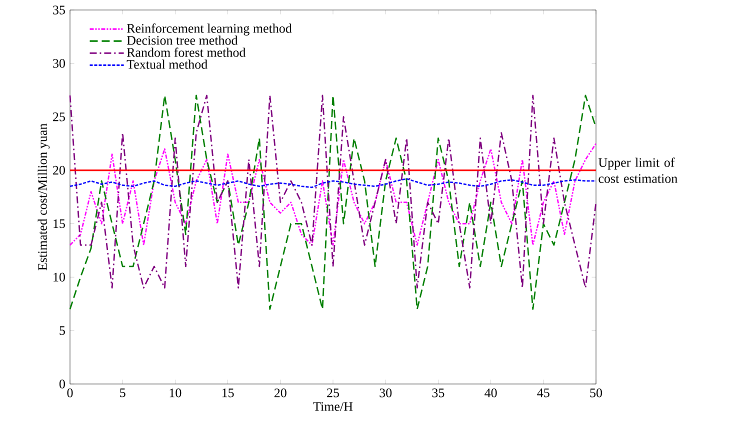 Image resolution: width=734 pixels, height=443 pixels. What do you see at coordinates (438, 393) in the screenshot?
I see `x-tick-label: 35` at bounding box center [438, 393].